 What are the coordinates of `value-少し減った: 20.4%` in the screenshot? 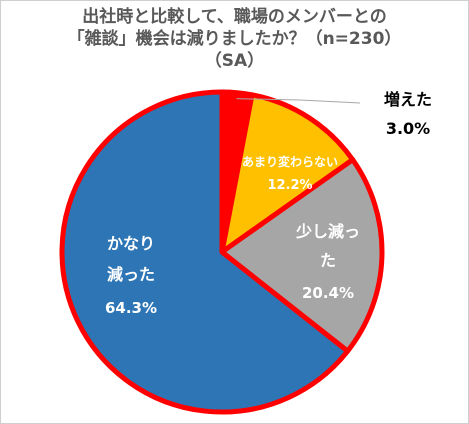 It's located at (328, 293).